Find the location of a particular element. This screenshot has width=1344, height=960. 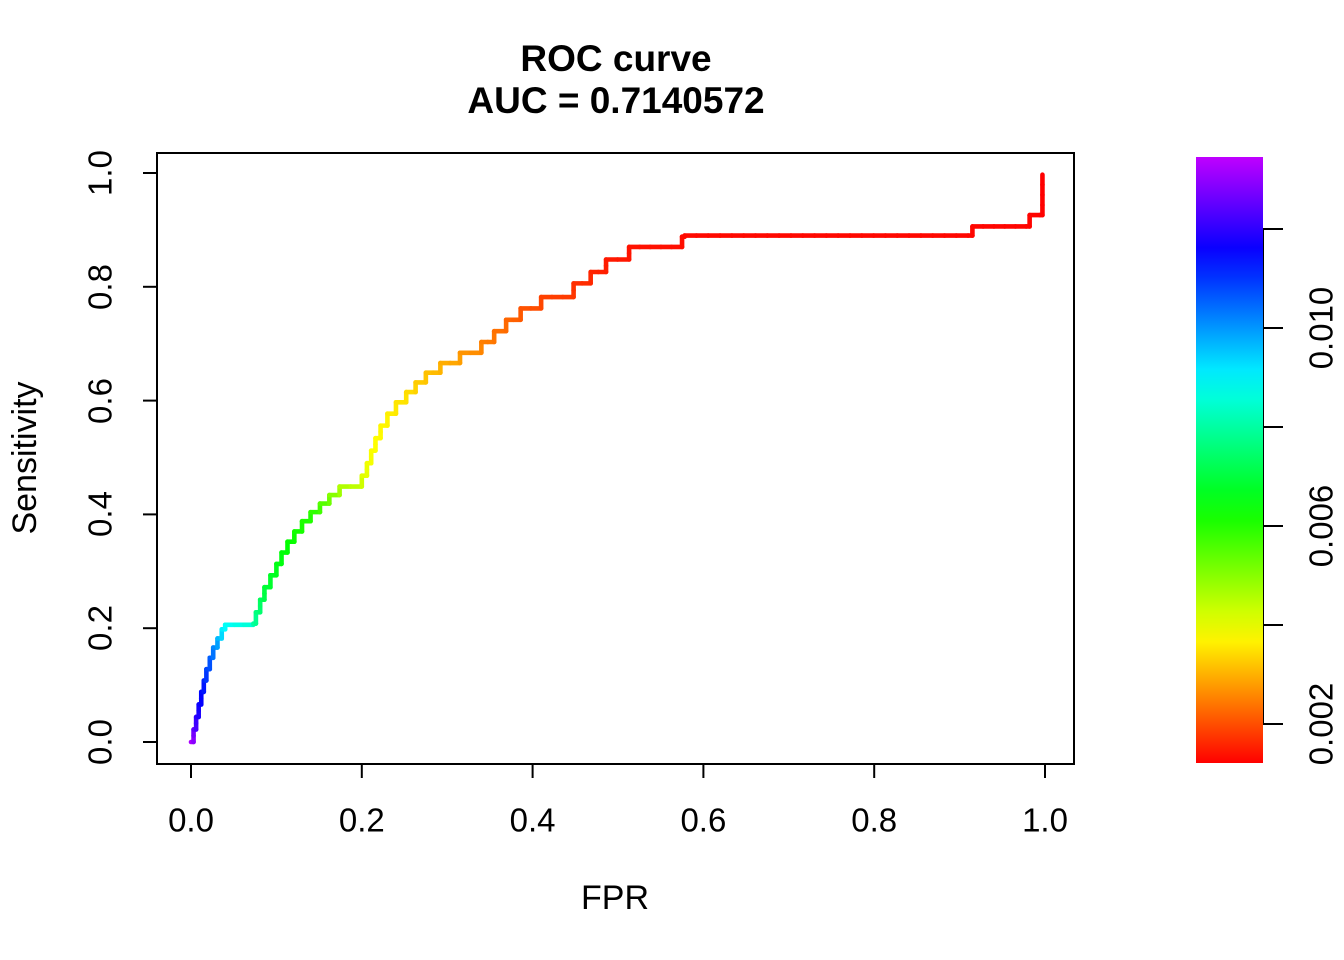

y-tick-label: 0.8 is located at coordinates (100, 286).